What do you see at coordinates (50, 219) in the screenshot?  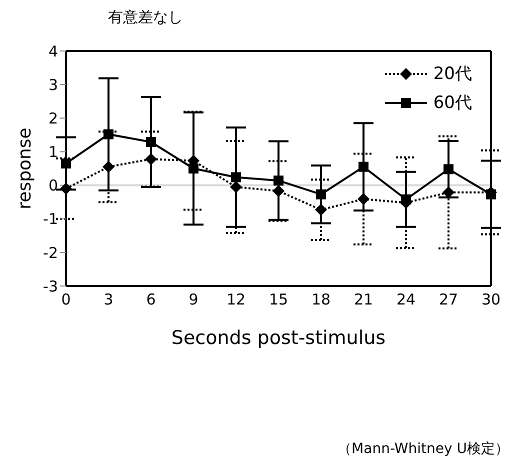 I see `y-tick-label: -1` at bounding box center [50, 219].